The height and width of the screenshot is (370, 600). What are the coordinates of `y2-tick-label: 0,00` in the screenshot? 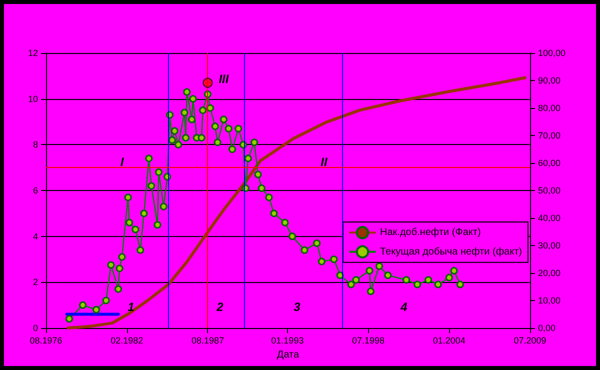 It's located at (547, 328).